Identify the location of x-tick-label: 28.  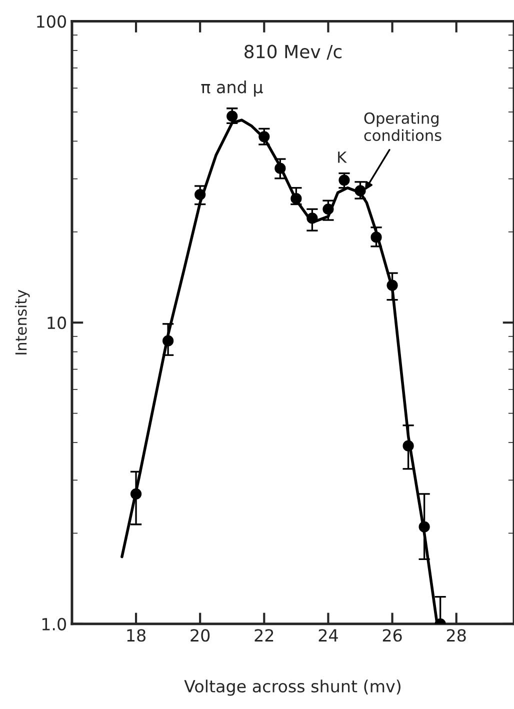
(456, 635).